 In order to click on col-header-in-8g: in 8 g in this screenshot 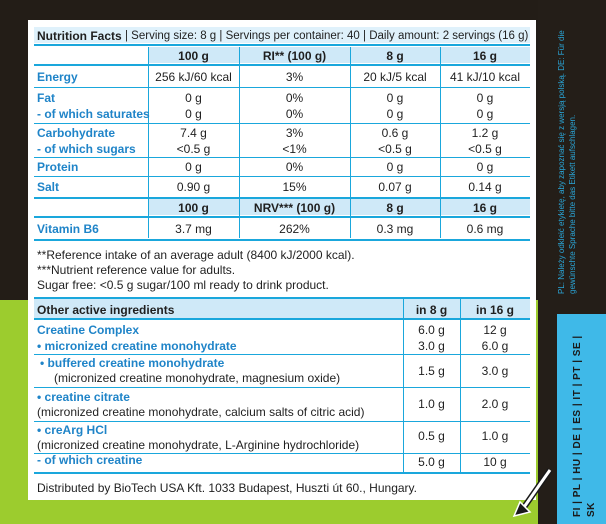, I will do `click(431, 310)`.